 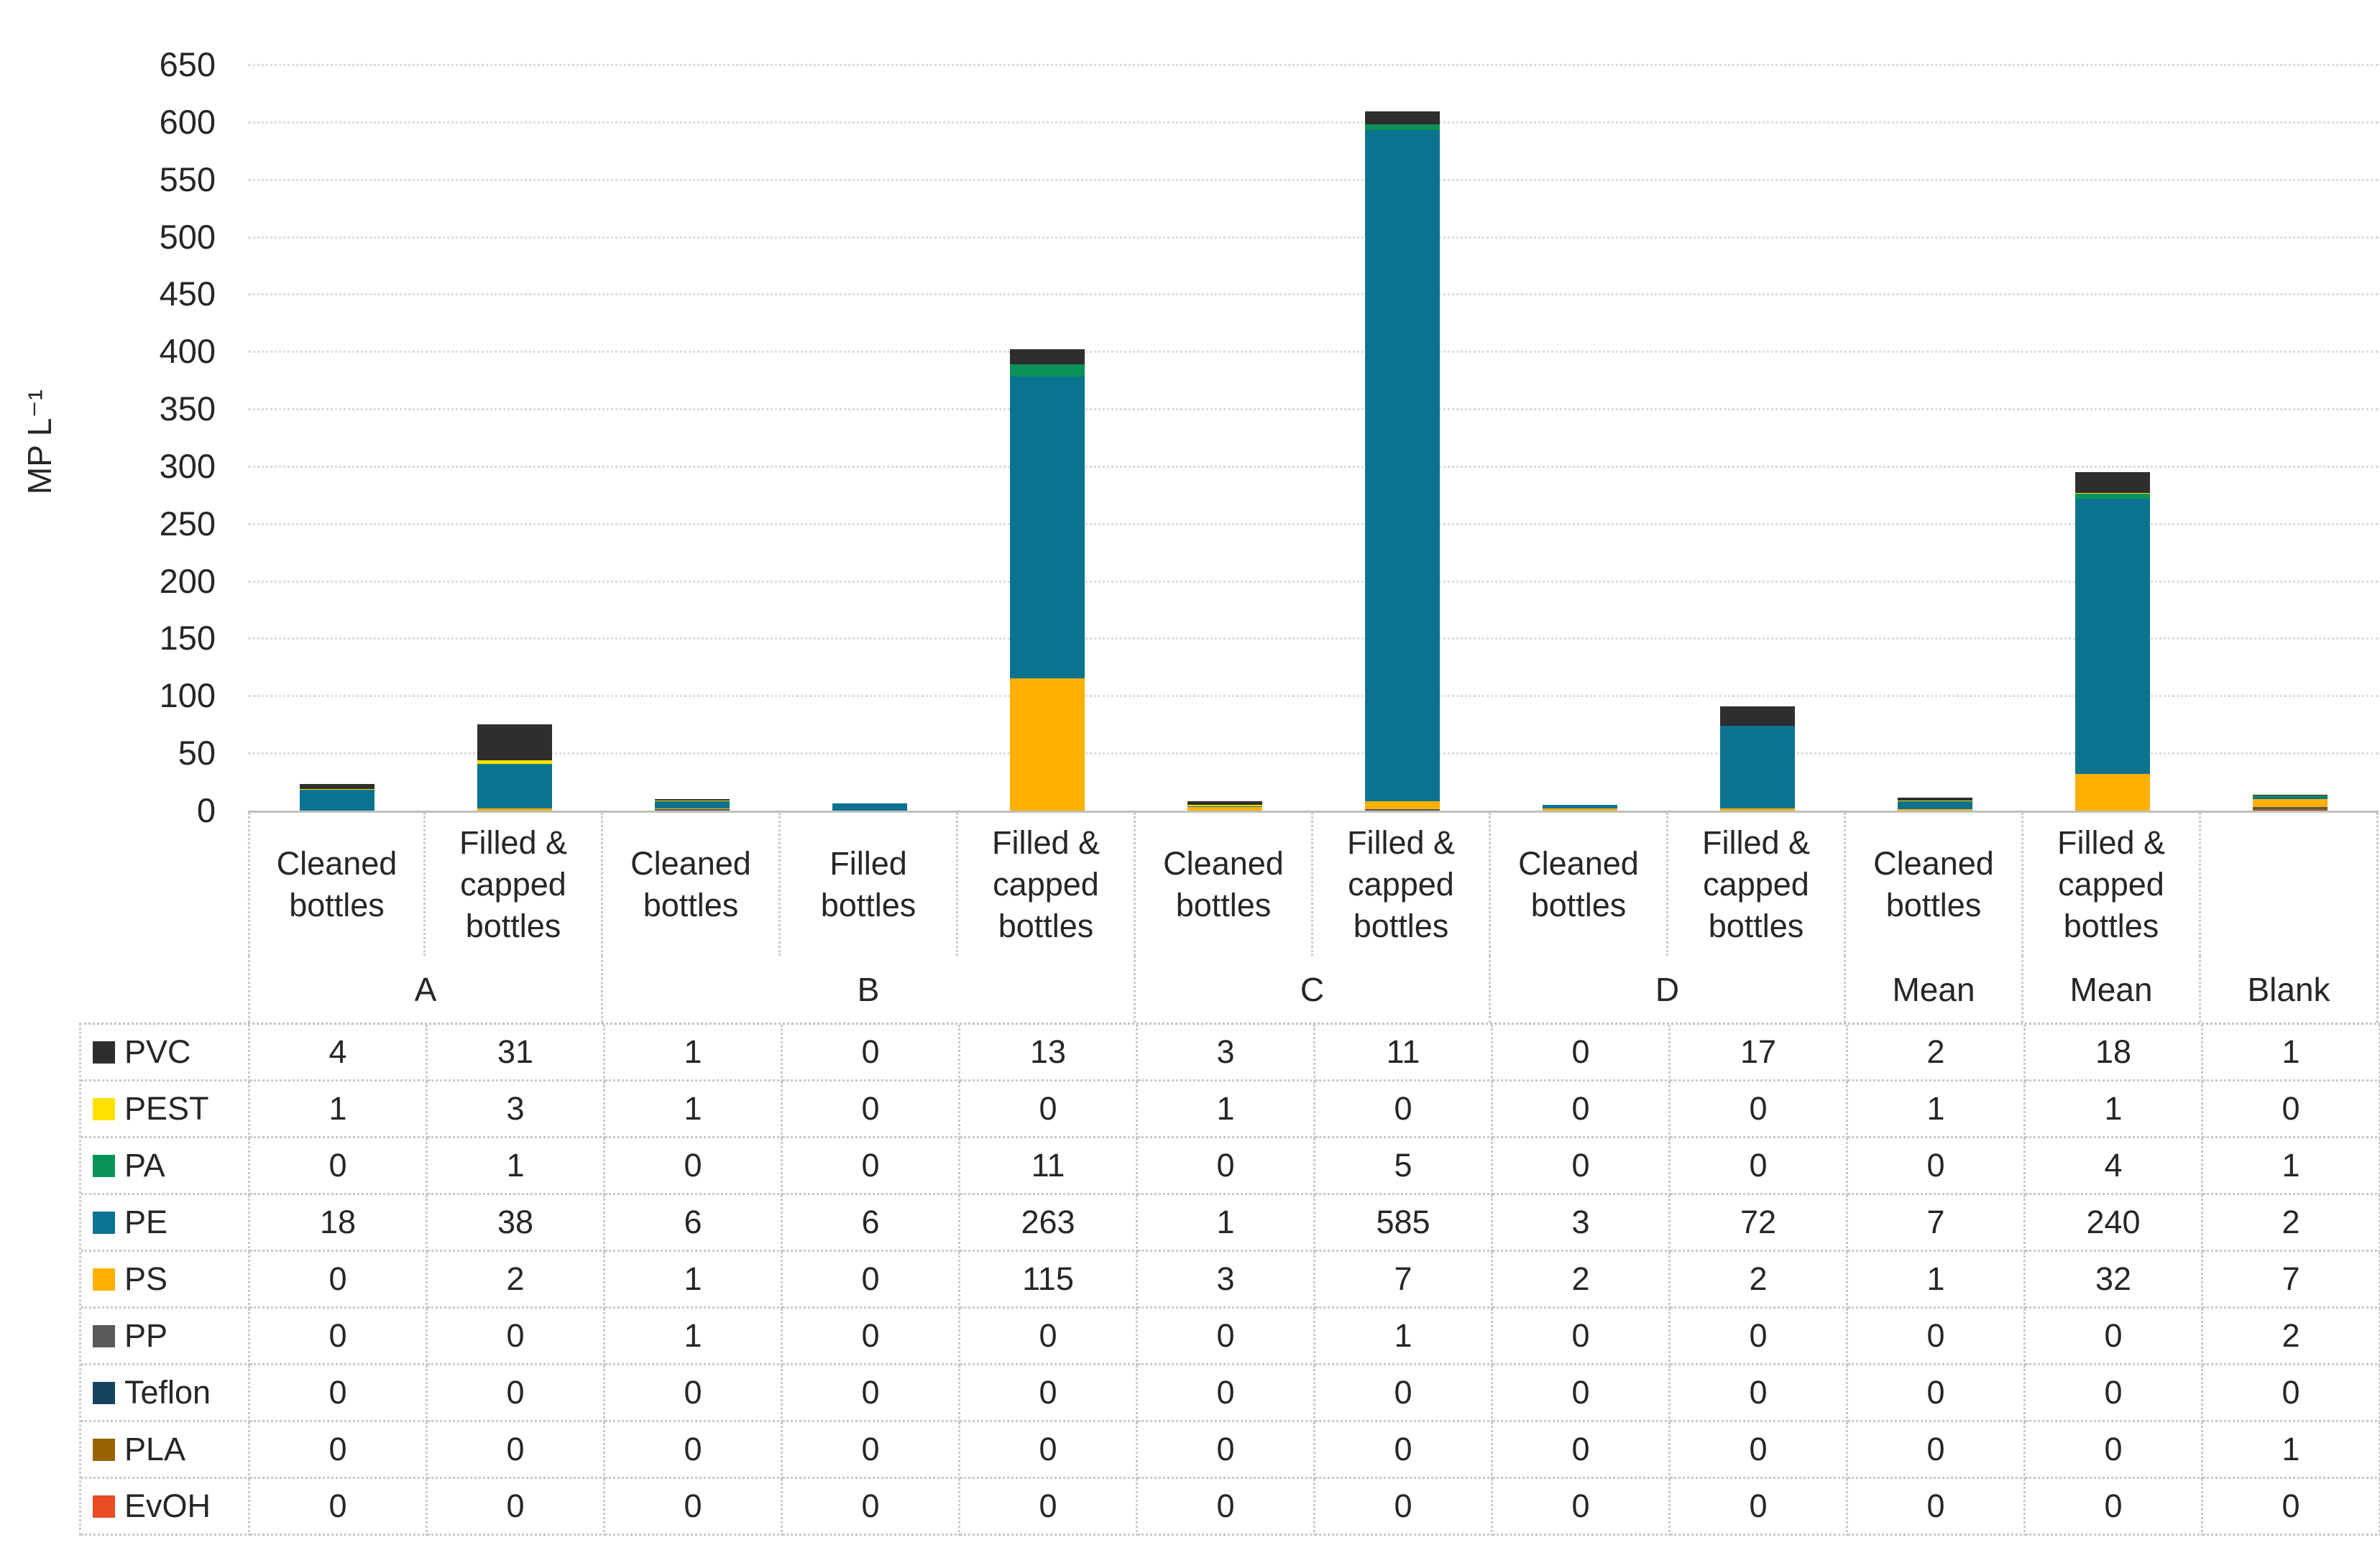 What do you see at coordinates (187, 638) in the screenshot?
I see `y-tick-label: 150` at bounding box center [187, 638].